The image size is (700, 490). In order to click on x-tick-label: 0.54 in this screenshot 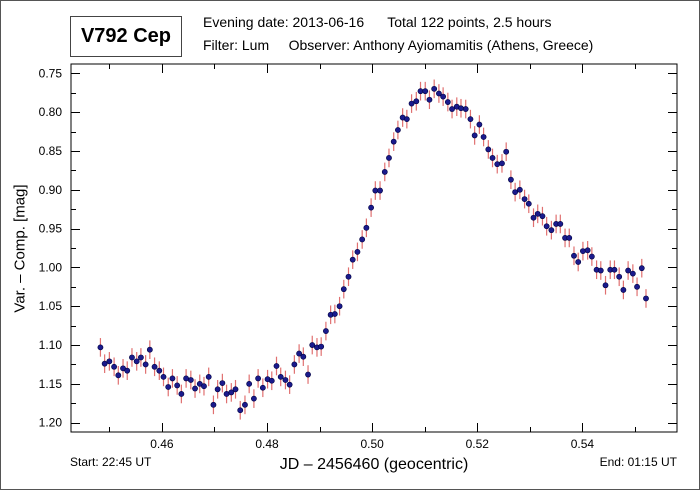, I will do `click(583, 444)`.